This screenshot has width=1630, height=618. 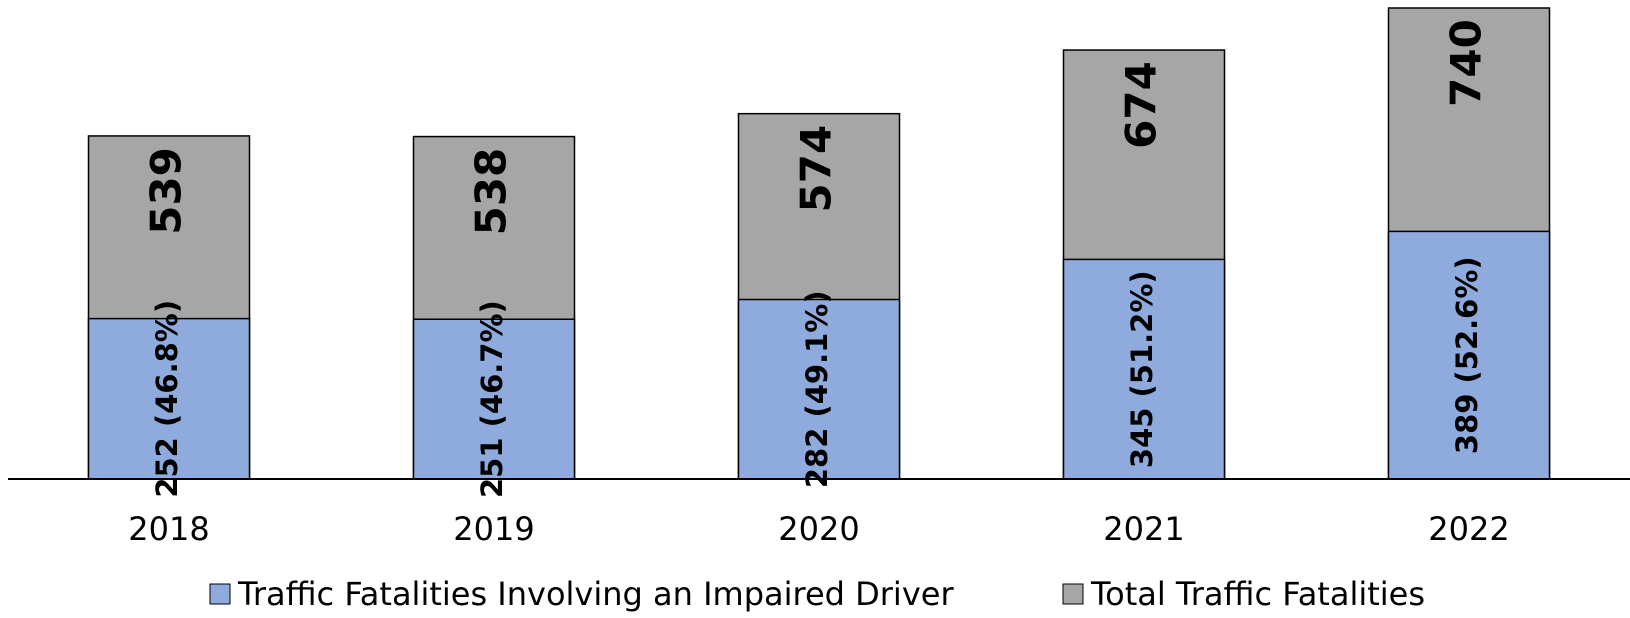 What do you see at coordinates (1143, 529) in the screenshot?
I see `x-tick-label: 2021` at bounding box center [1143, 529].